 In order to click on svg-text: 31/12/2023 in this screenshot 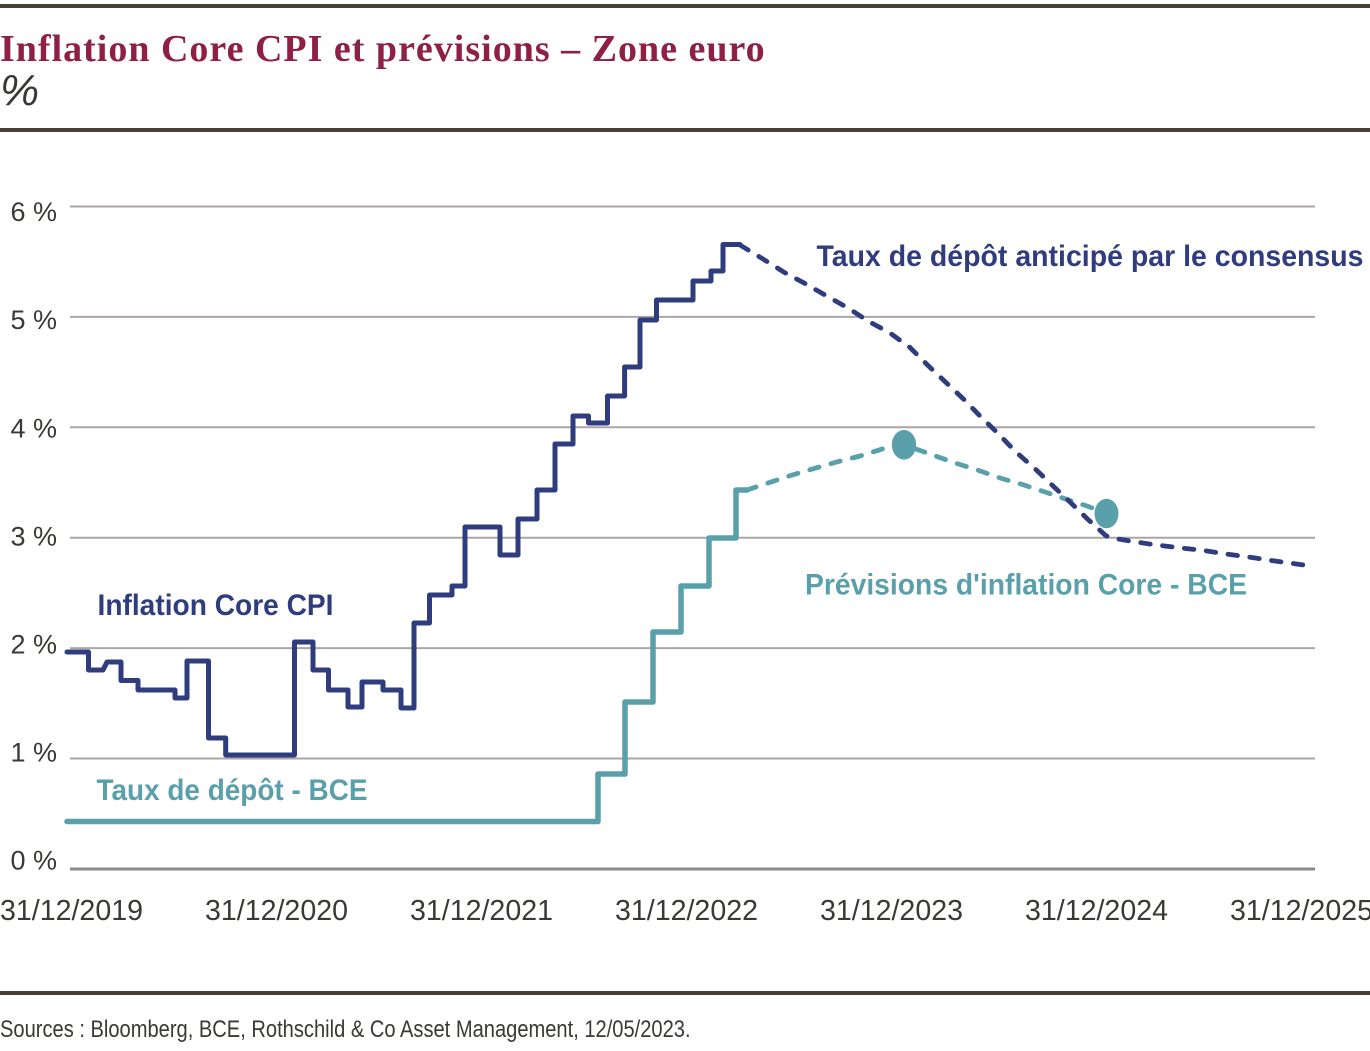, I will do `click(891, 911)`.